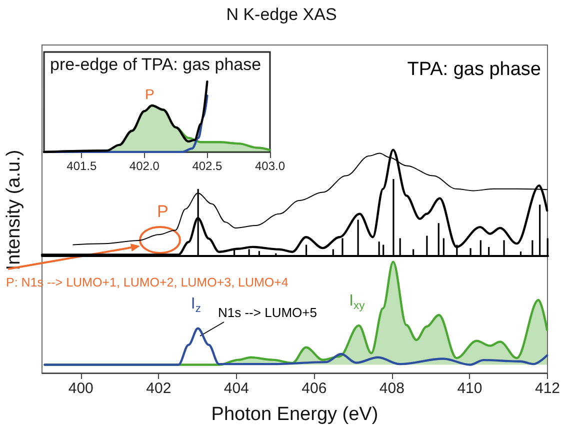 The image size is (563, 429). I want to click on x-tick-label: 400, so click(81, 388).